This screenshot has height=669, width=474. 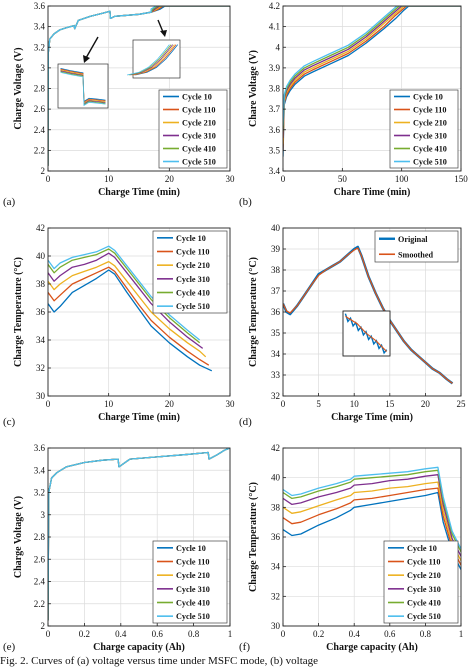 What do you see at coordinates (462, 404) in the screenshot?
I see `x-tick-label: 25` at bounding box center [462, 404].